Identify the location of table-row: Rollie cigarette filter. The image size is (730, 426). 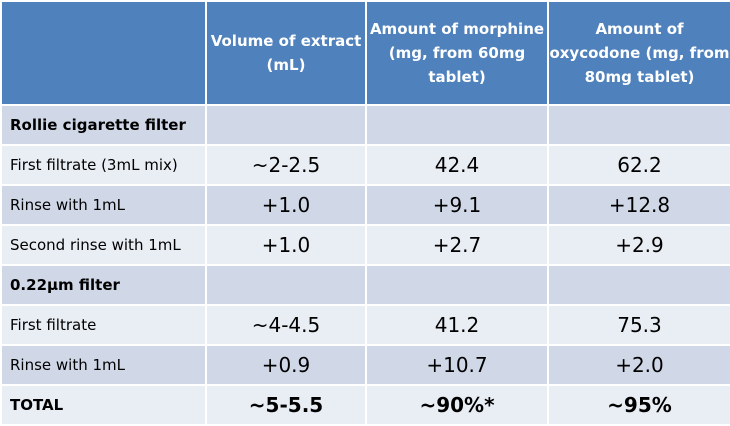
(365, 125).